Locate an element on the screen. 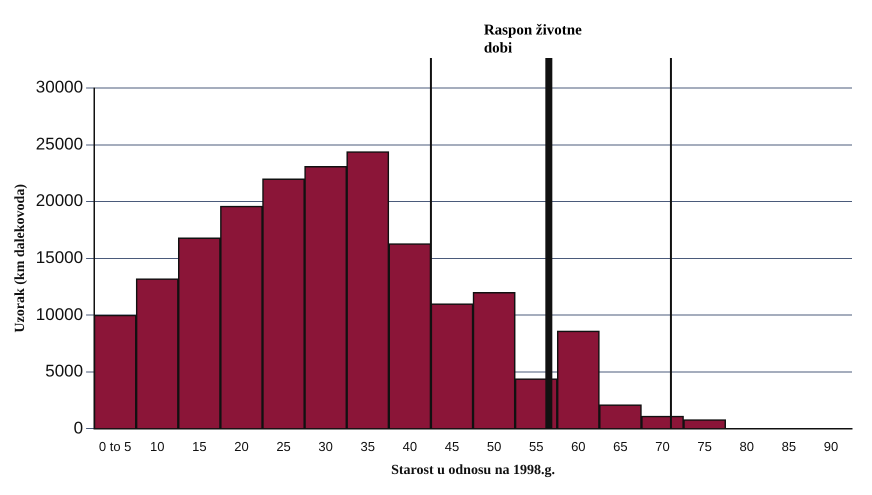  x-tick-label: 85 is located at coordinates (789, 446).